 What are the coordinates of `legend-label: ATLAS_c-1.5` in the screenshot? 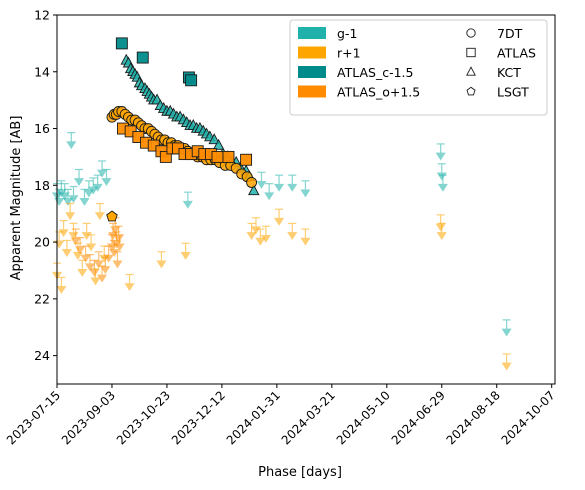 It's located at (375, 72).